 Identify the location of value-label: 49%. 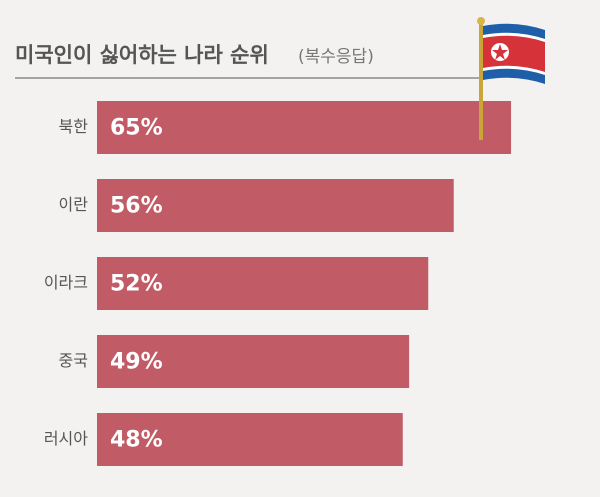
(136, 362).